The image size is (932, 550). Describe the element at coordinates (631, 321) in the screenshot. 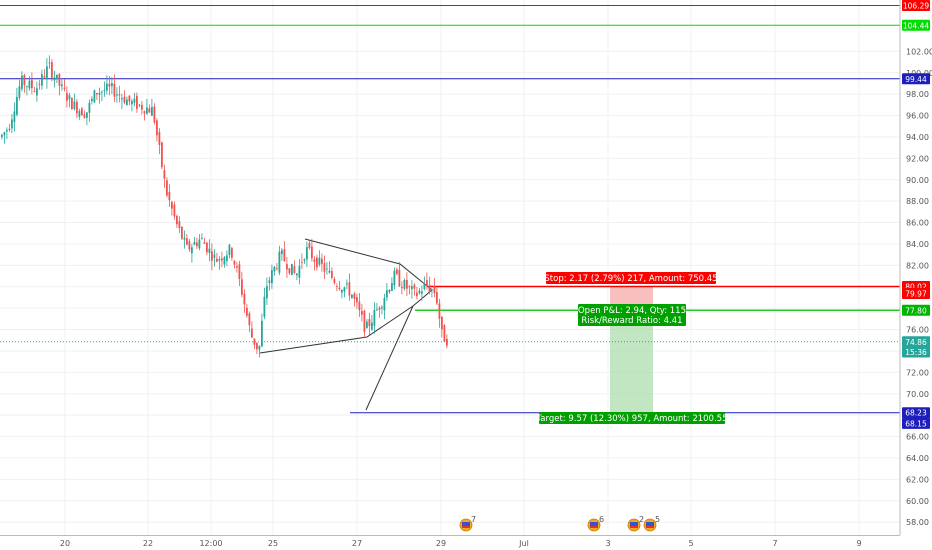

I see `rr-label-text: Risk/Reward Ratio: 4.41` at that location.